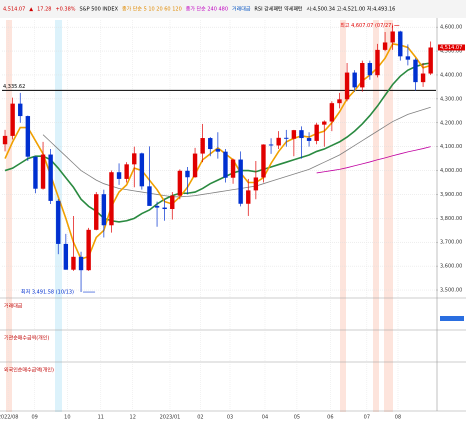  Describe the element at coordinates (133, 418) in the screenshot. I see `x-tick-label: 12` at that location.